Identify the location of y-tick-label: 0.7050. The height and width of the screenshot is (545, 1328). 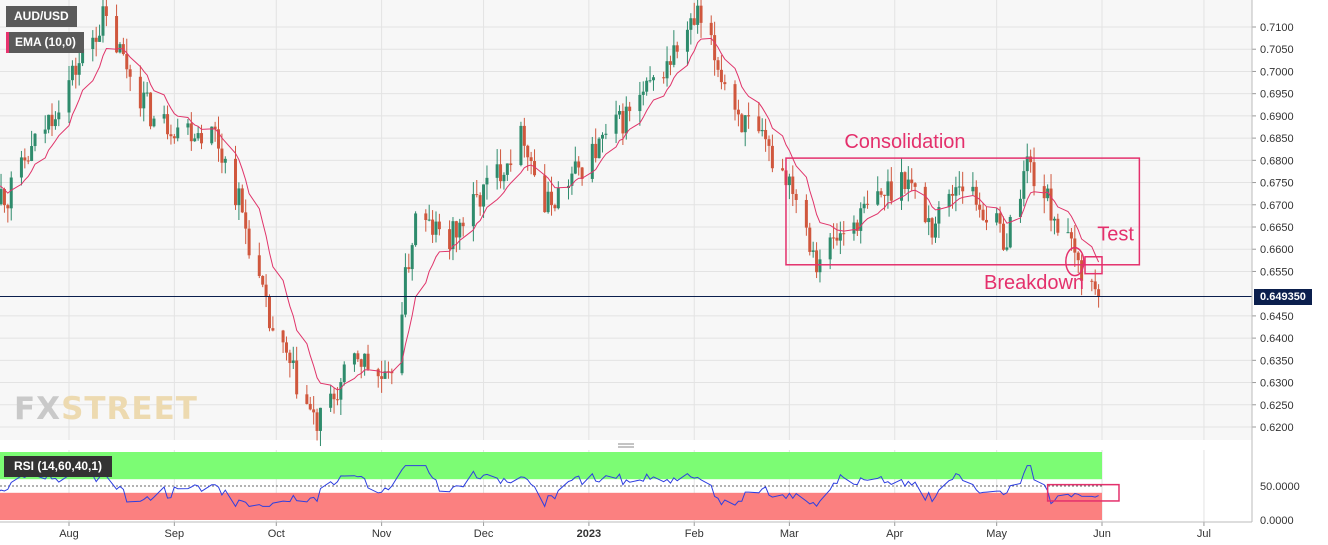
(1277, 50).